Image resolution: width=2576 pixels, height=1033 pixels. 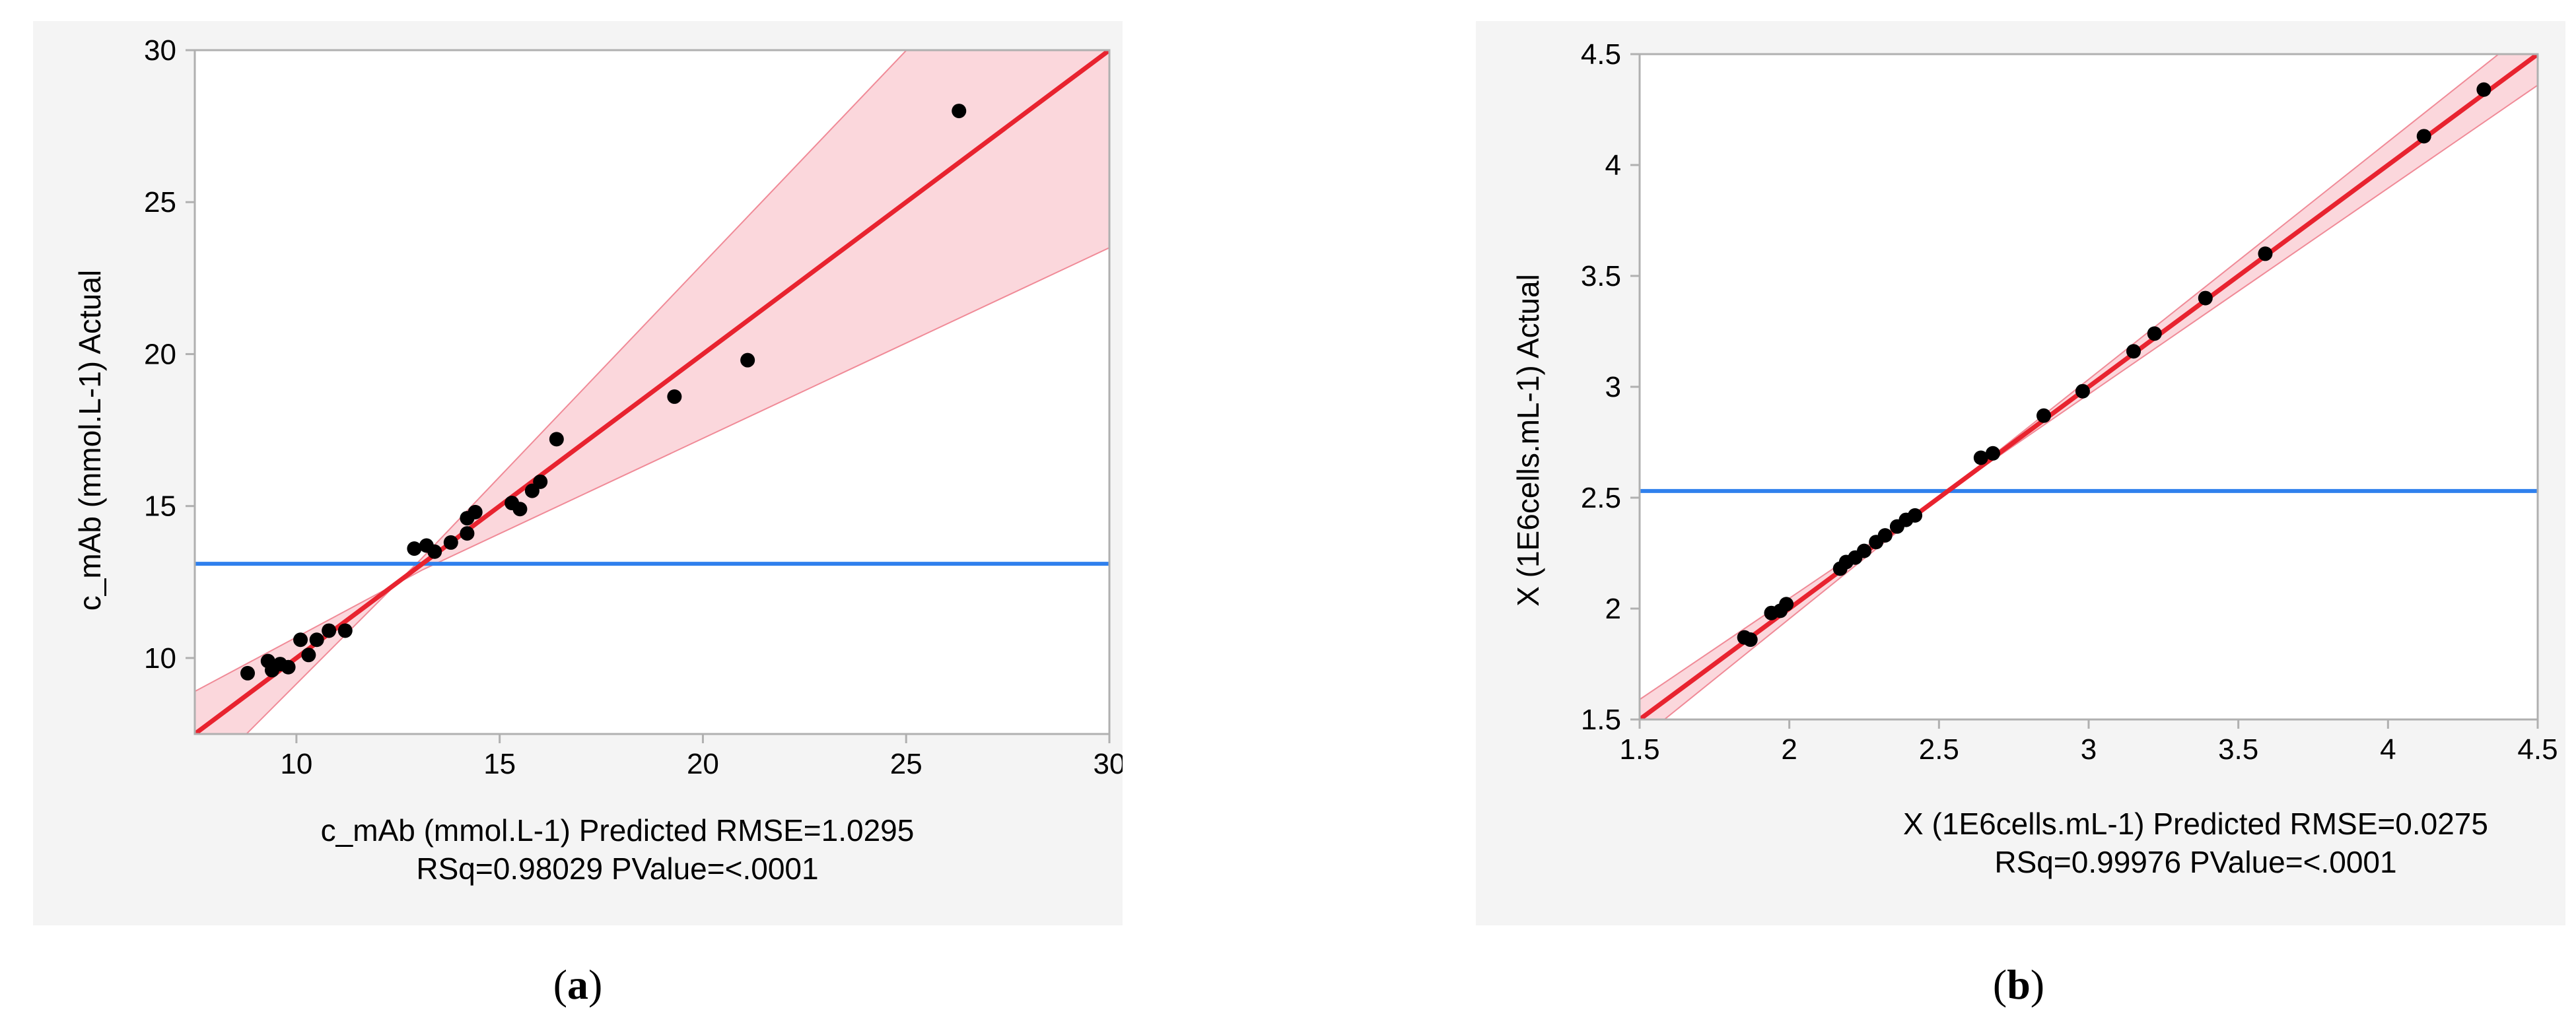 What do you see at coordinates (2388, 749) in the screenshot?
I see `x-tick-label-b-5: 4` at bounding box center [2388, 749].